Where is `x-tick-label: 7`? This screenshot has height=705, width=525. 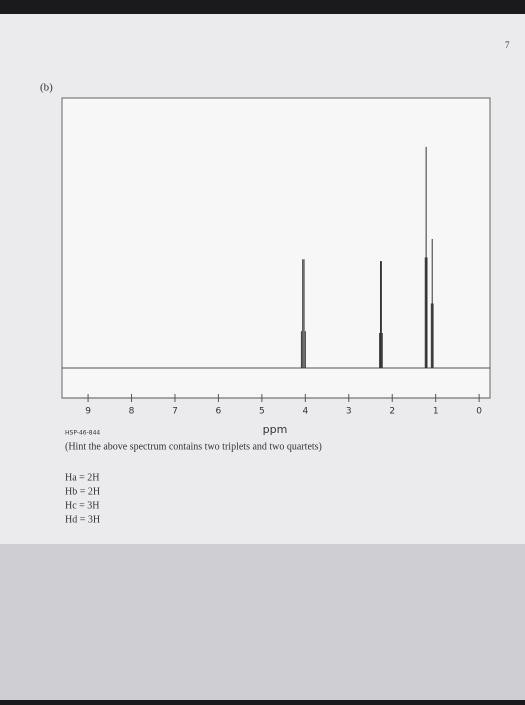 x-tick-label: 7 is located at coordinates (175, 412).